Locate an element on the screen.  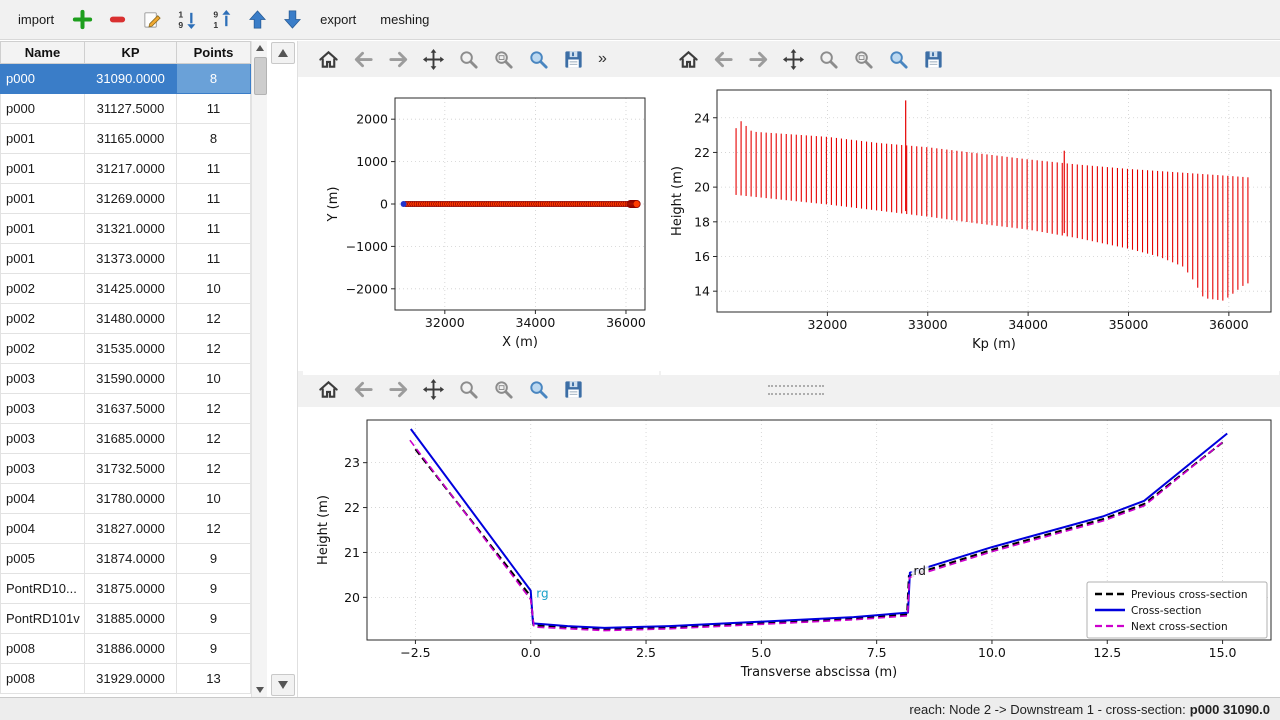
table-row: p001 31269.0000 11 is located at coordinates (125, 198).